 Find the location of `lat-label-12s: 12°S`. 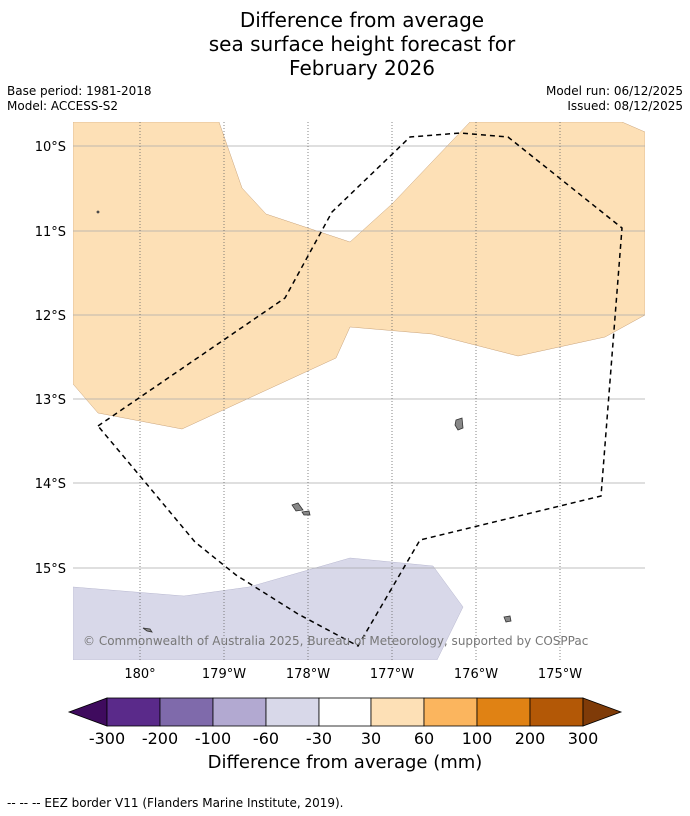

lat-label-12s: 12°S is located at coordinates (50, 316).